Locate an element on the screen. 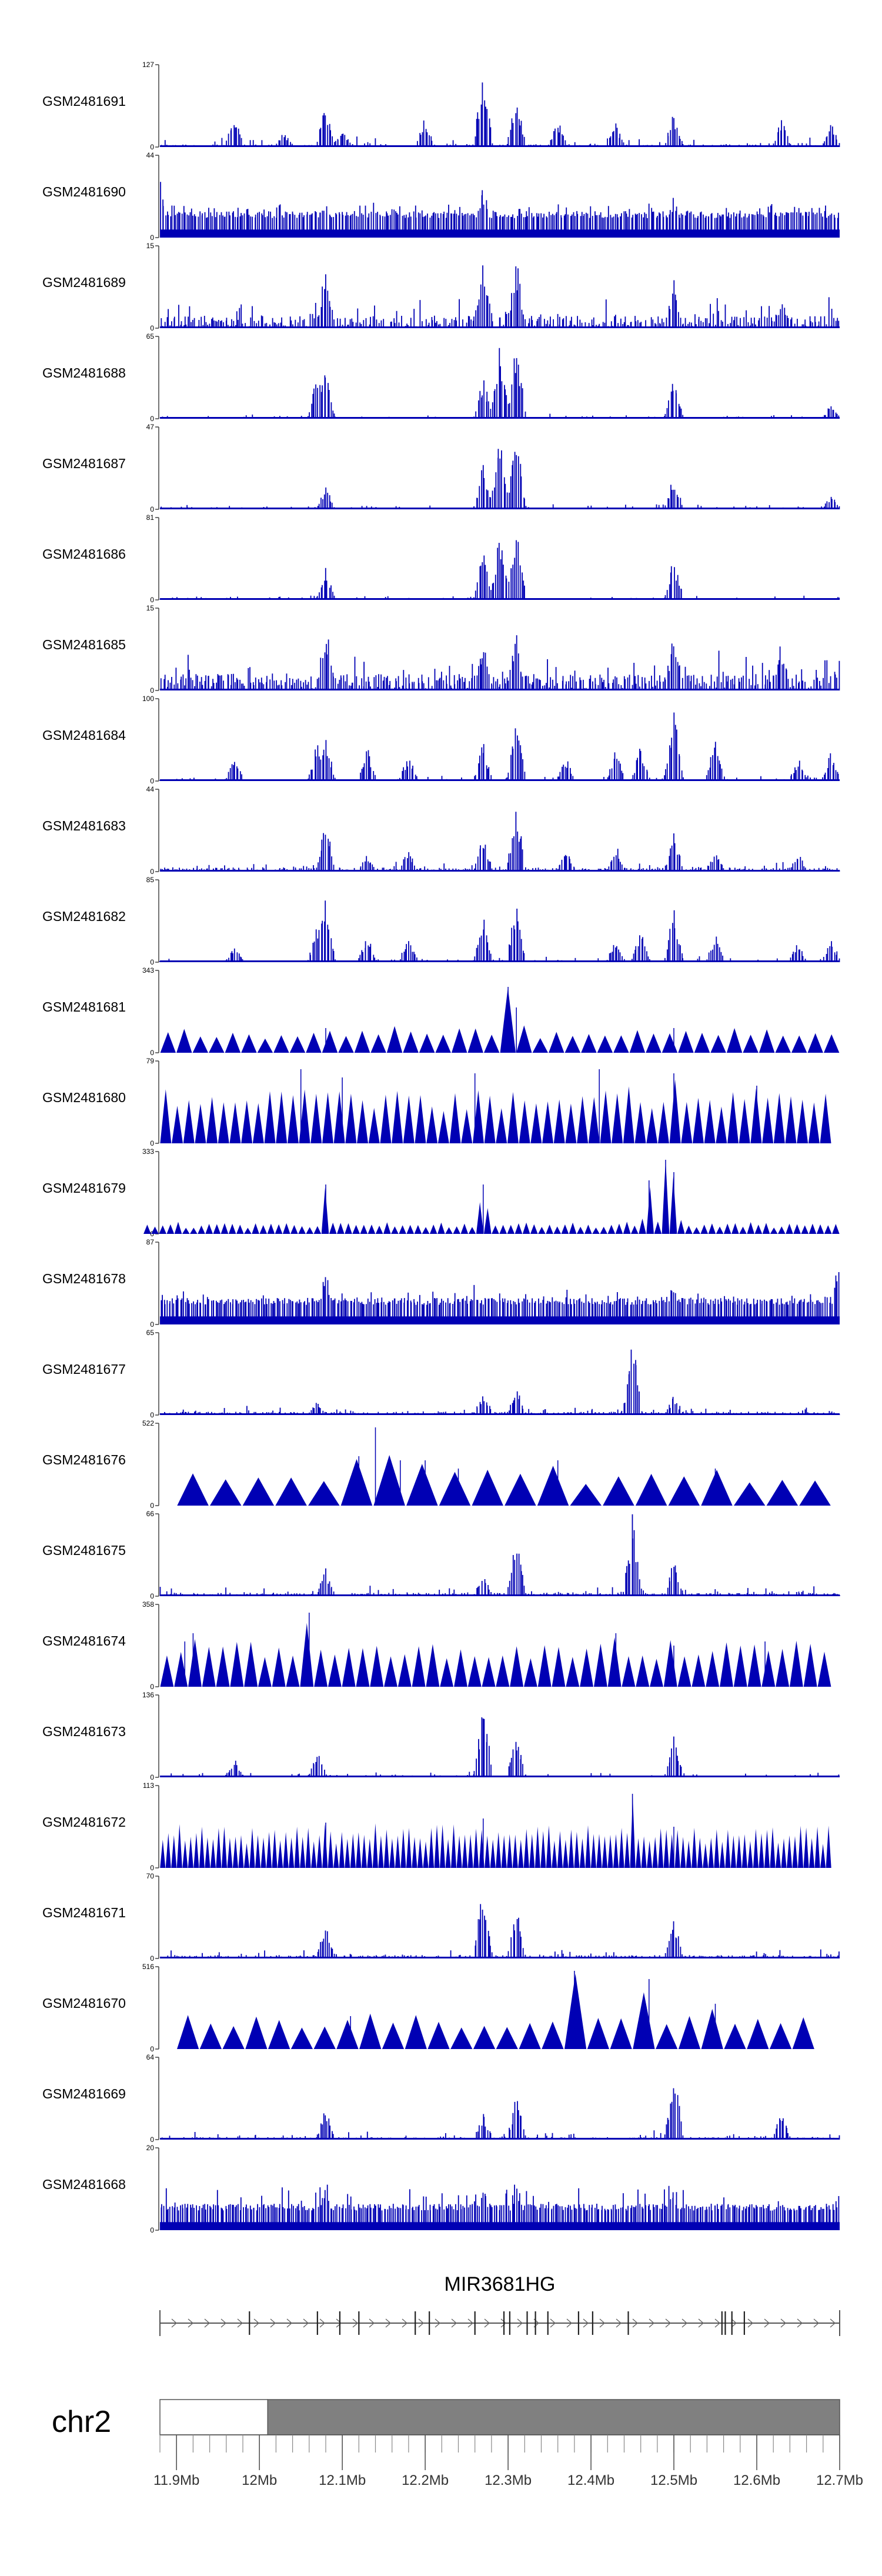  y-tick-max: 70 is located at coordinates (150, 1876).